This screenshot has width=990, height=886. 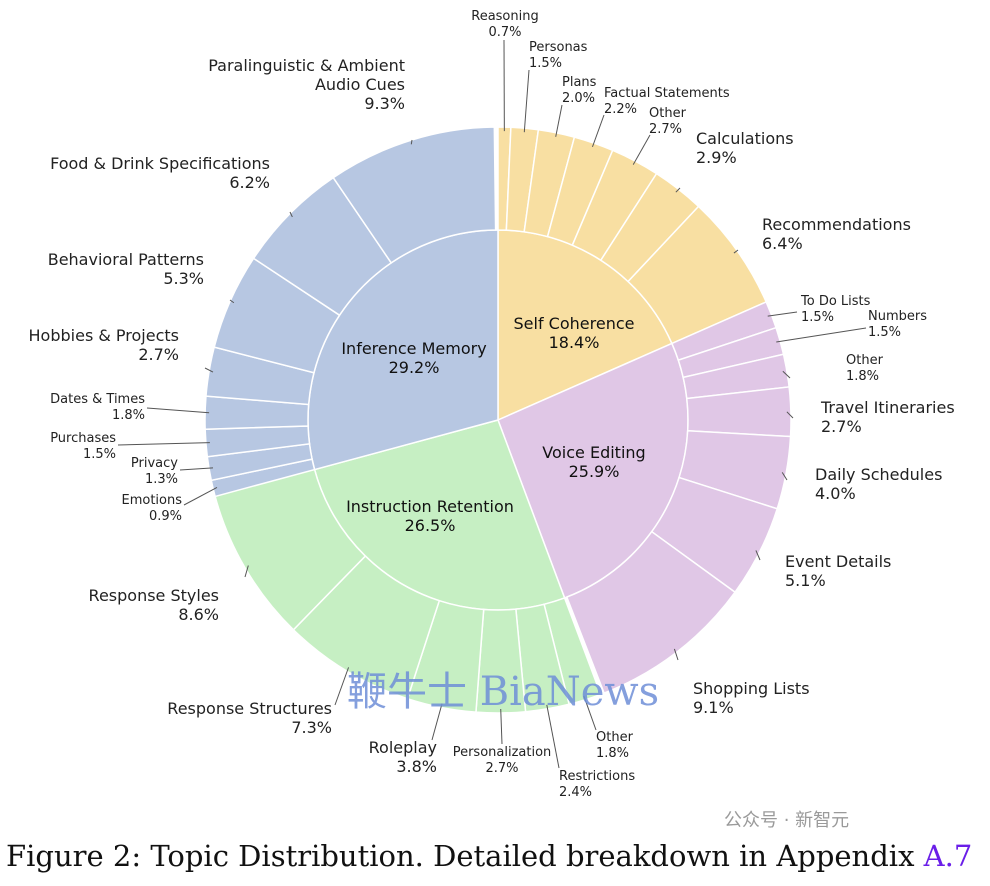 I want to click on outer-value-label: 8.6%, so click(x=198, y=614).